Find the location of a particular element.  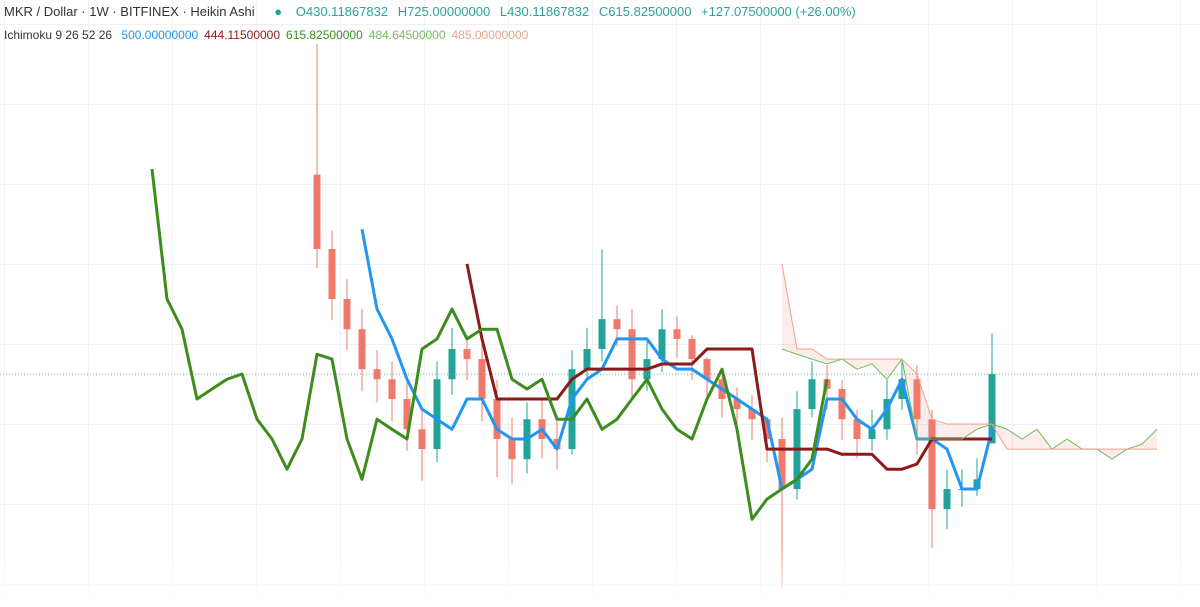

indicator-value: 484.64500000 is located at coordinates (407, 35).